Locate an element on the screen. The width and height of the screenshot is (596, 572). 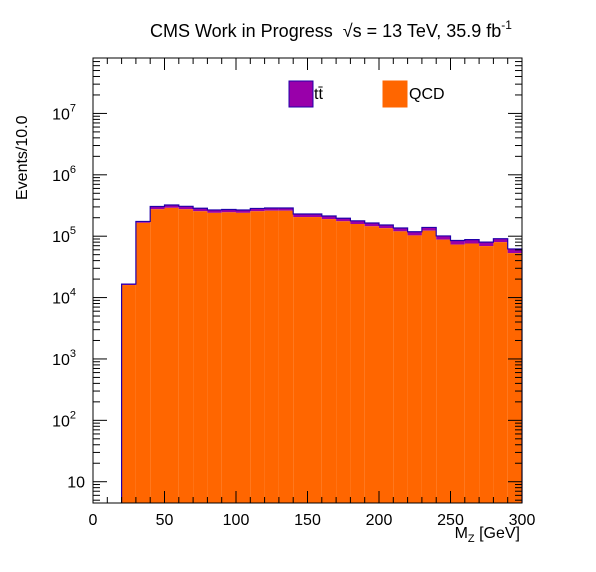
x-axis-label-text: MZ [GeV] is located at coordinates (487, 535).